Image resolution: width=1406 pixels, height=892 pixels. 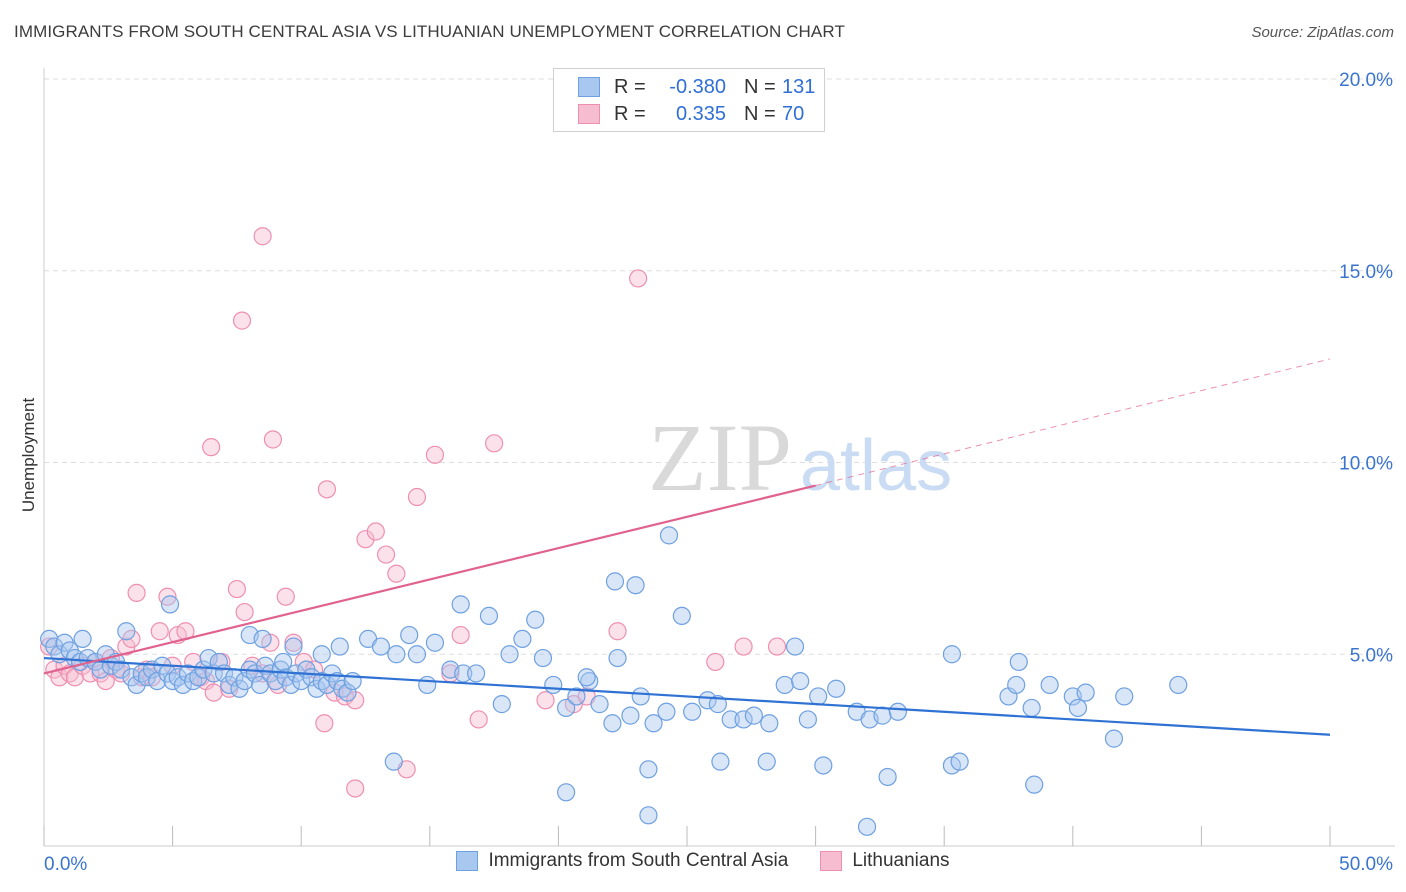 What do you see at coordinates (1366, 464) in the screenshot?
I see `y-tick-label: 10.0%` at bounding box center [1366, 464].